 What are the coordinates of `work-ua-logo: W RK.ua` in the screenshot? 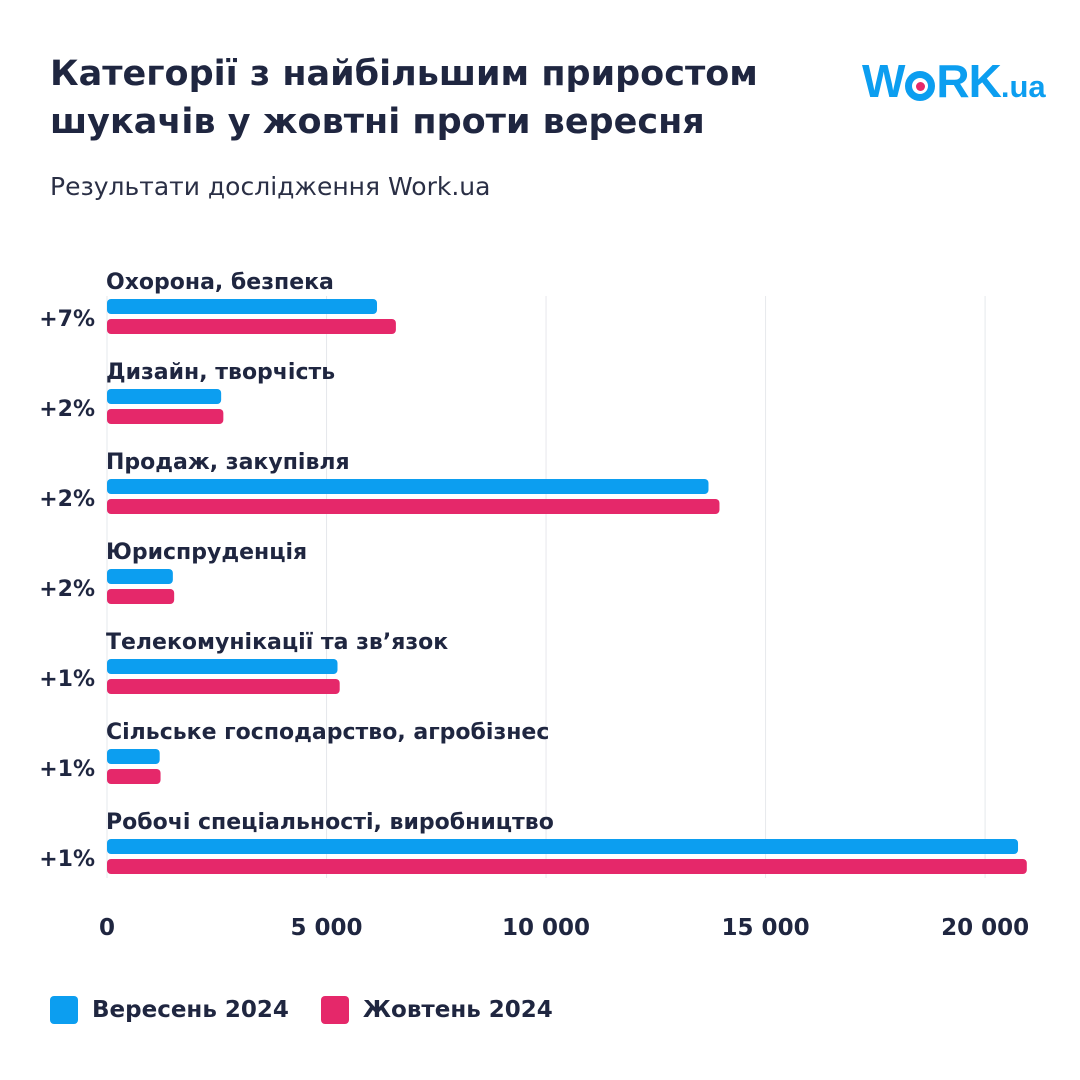 It's located at (954, 80).